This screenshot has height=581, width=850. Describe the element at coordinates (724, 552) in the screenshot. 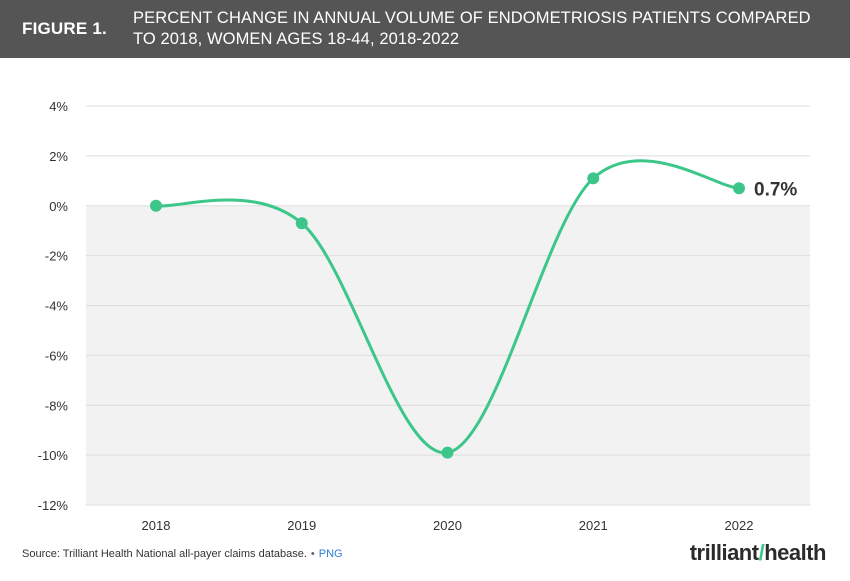

I see `logo-word-1: trilliant` at that location.